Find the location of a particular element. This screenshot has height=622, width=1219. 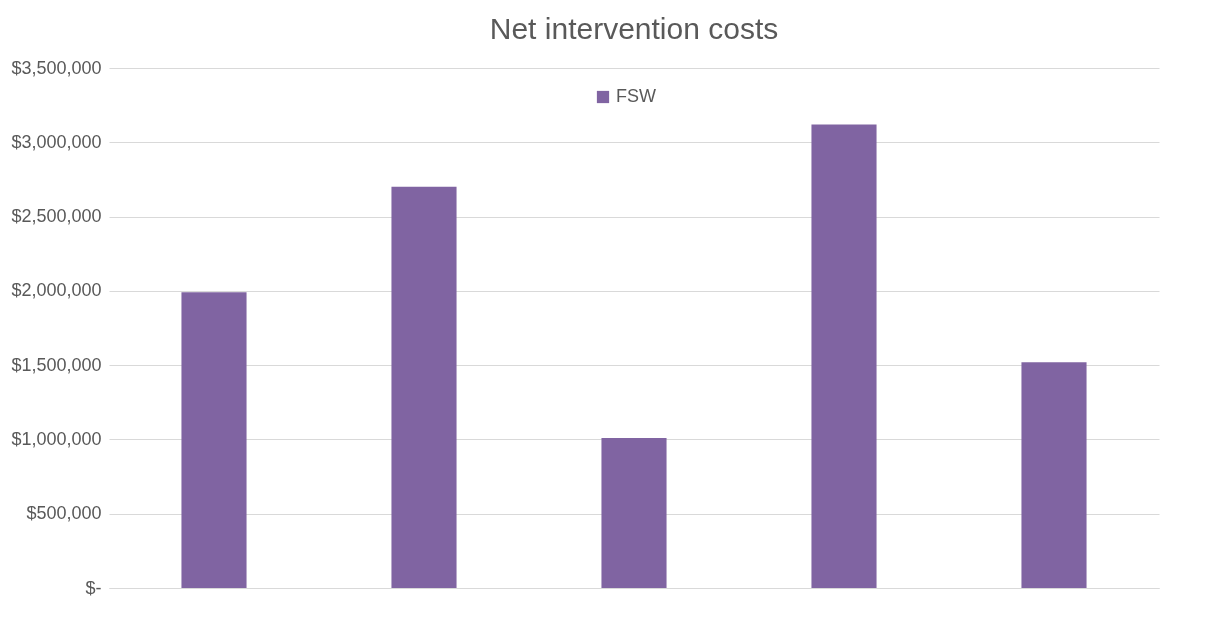

y-tick-label: $1,500,000 is located at coordinates (56, 364).